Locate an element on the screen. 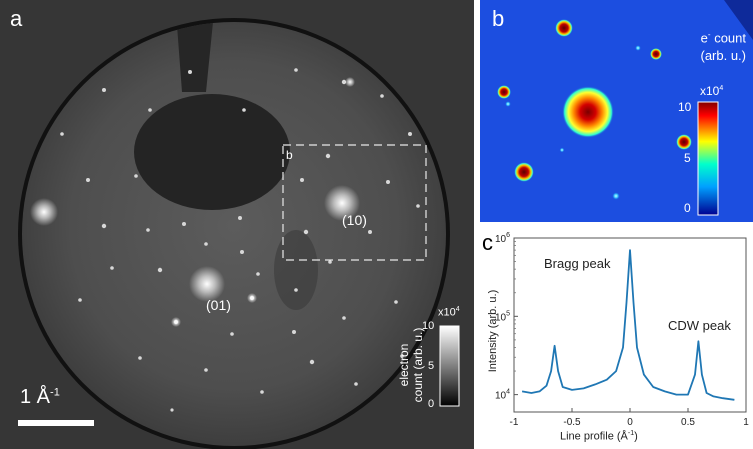  y-axis-label: Intensity (arb. u.) is located at coordinates (493, 331).